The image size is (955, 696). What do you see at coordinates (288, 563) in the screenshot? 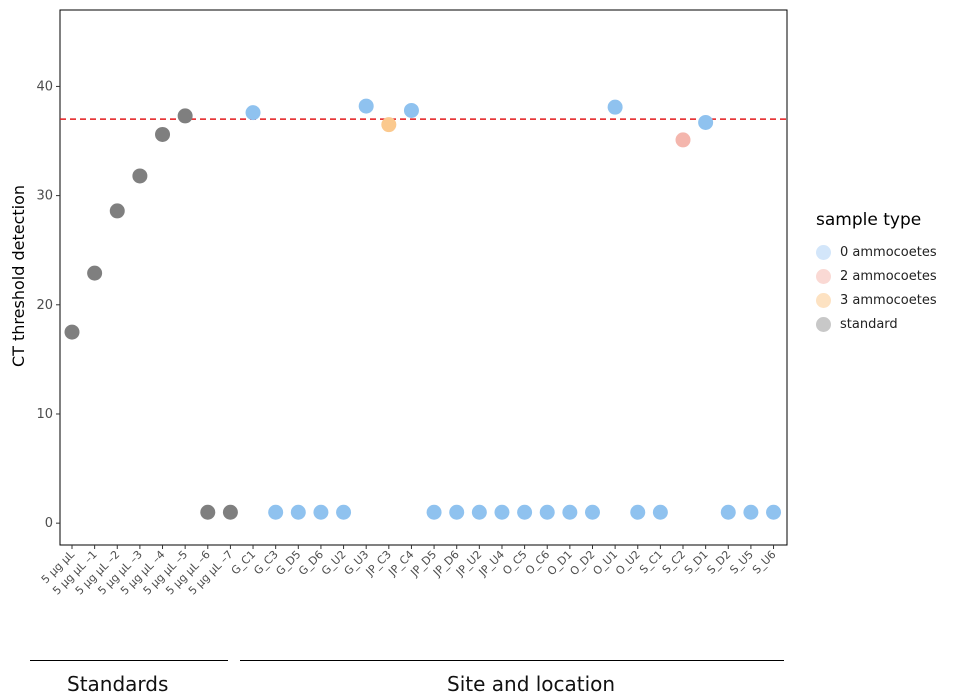
I see `x-tick-label: G_D5` at bounding box center [288, 563].